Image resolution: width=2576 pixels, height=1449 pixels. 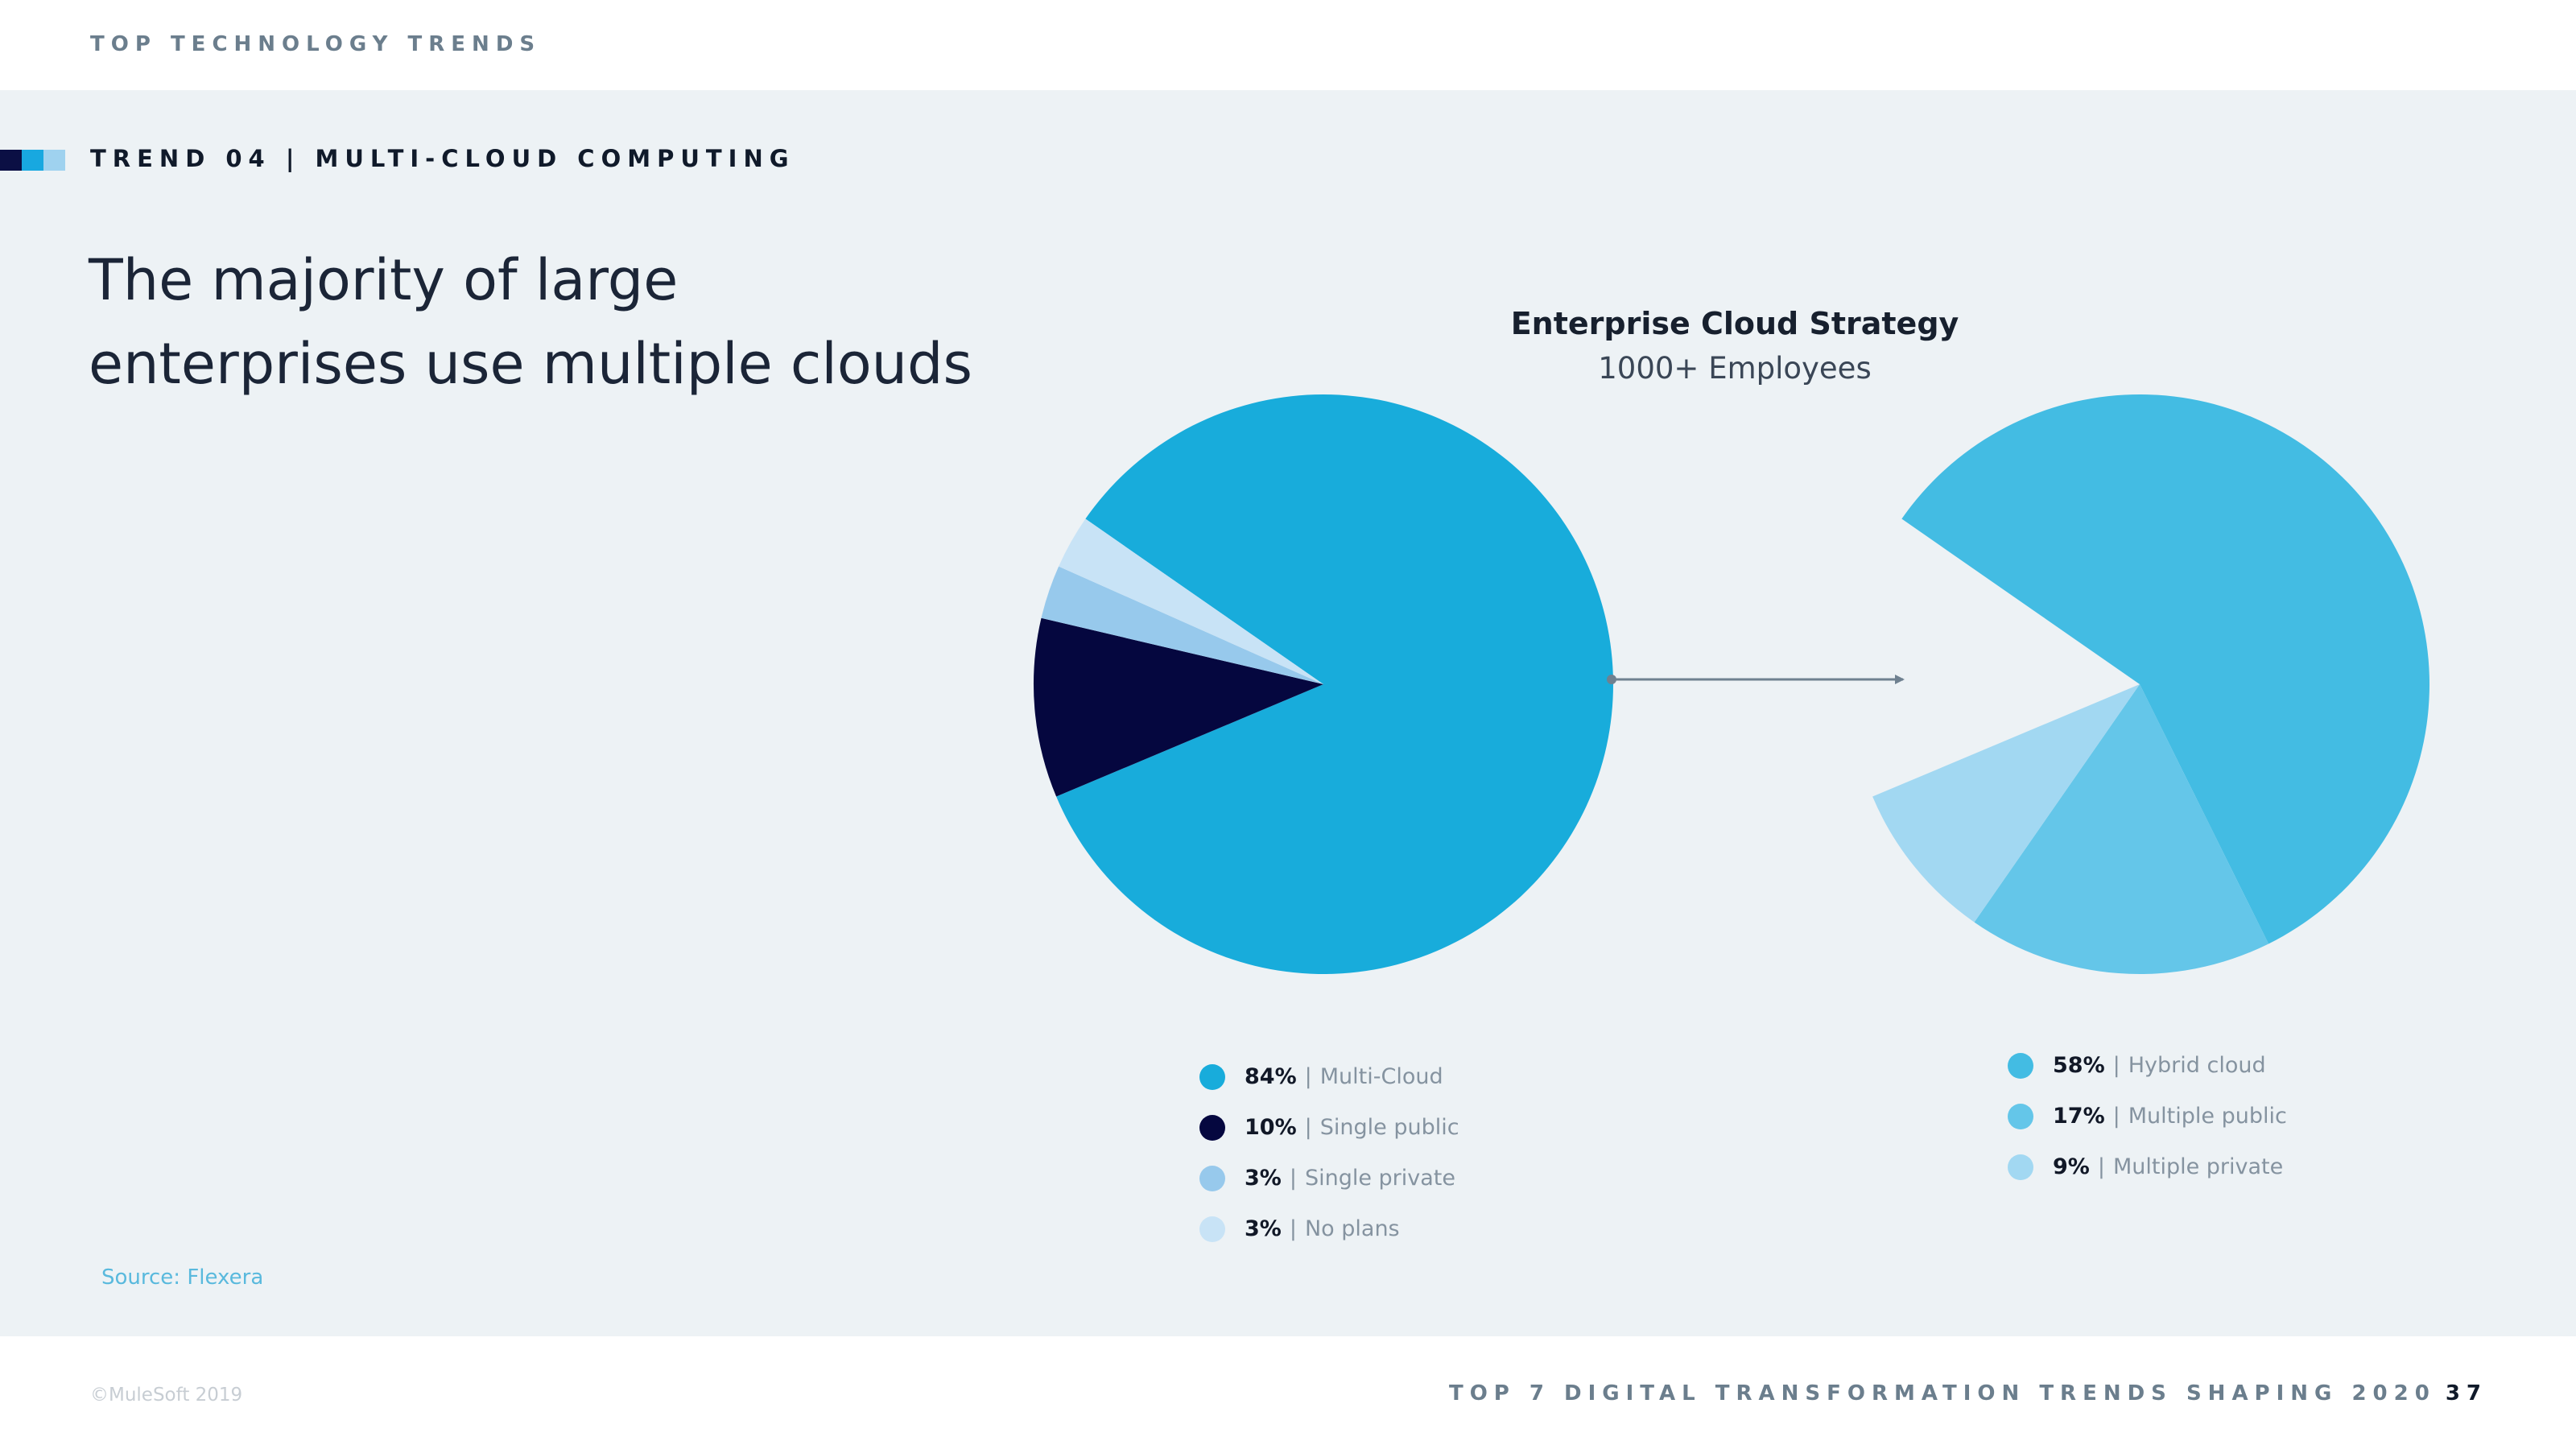 What do you see at coordinates (182, 1277) in the screenshot?
I see `source-note: Source: Flexera` at bounding box center [182, 1277].